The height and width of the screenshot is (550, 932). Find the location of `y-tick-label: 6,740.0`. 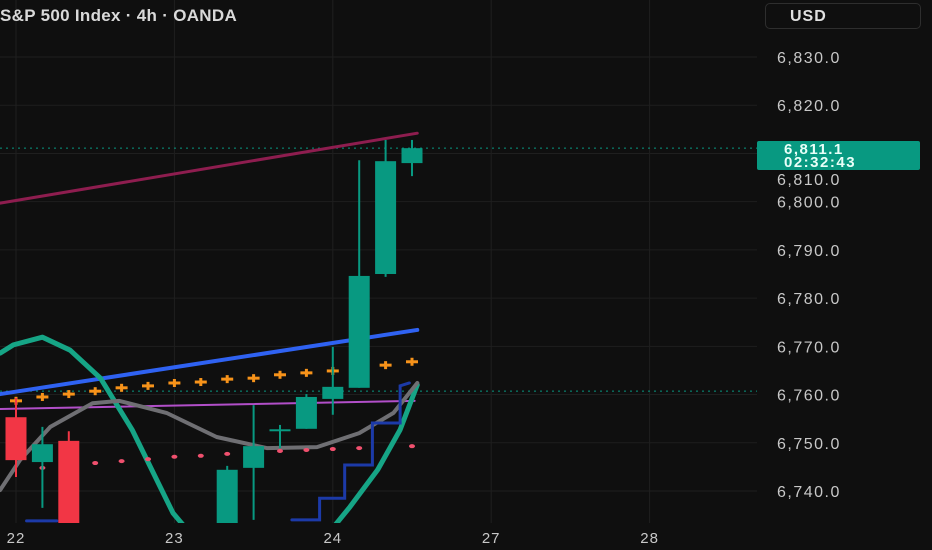

y-tick-label: 6,740.0 is located at coordinates (809, 492).